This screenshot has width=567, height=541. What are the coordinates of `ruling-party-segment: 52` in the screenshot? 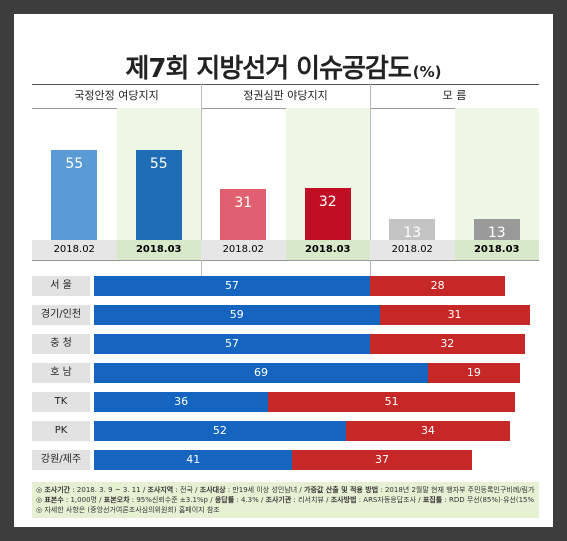 It's located at (220, 431).